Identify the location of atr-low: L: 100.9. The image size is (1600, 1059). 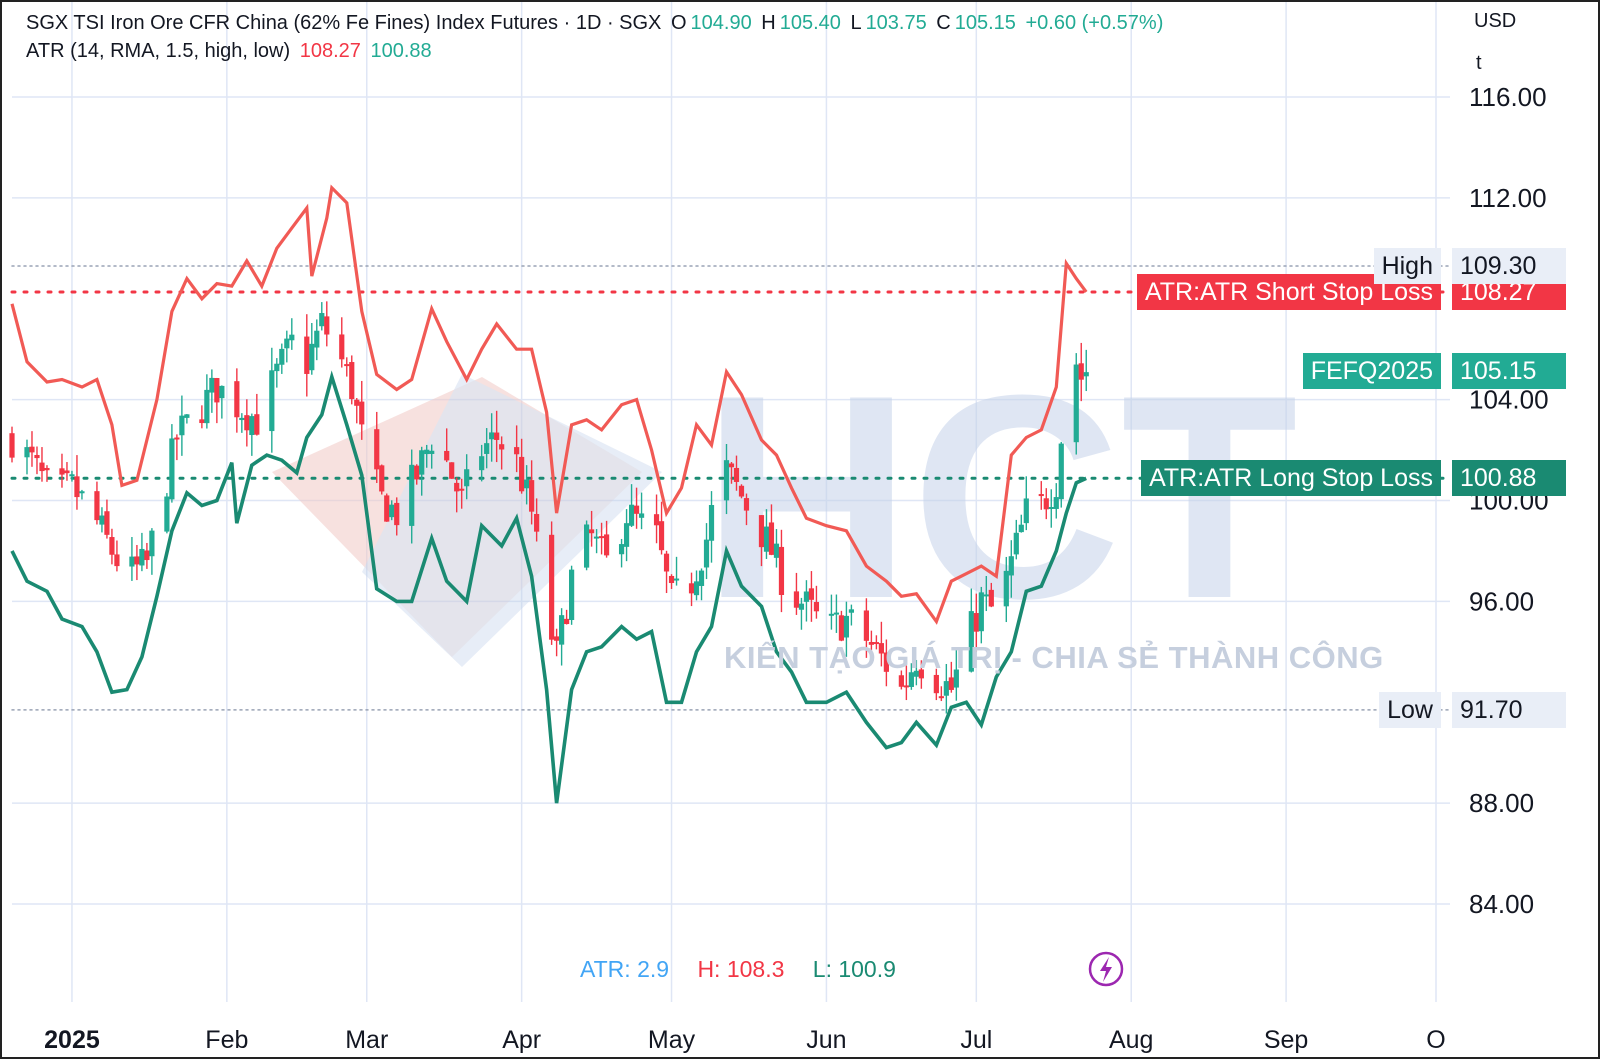
(854, 969).